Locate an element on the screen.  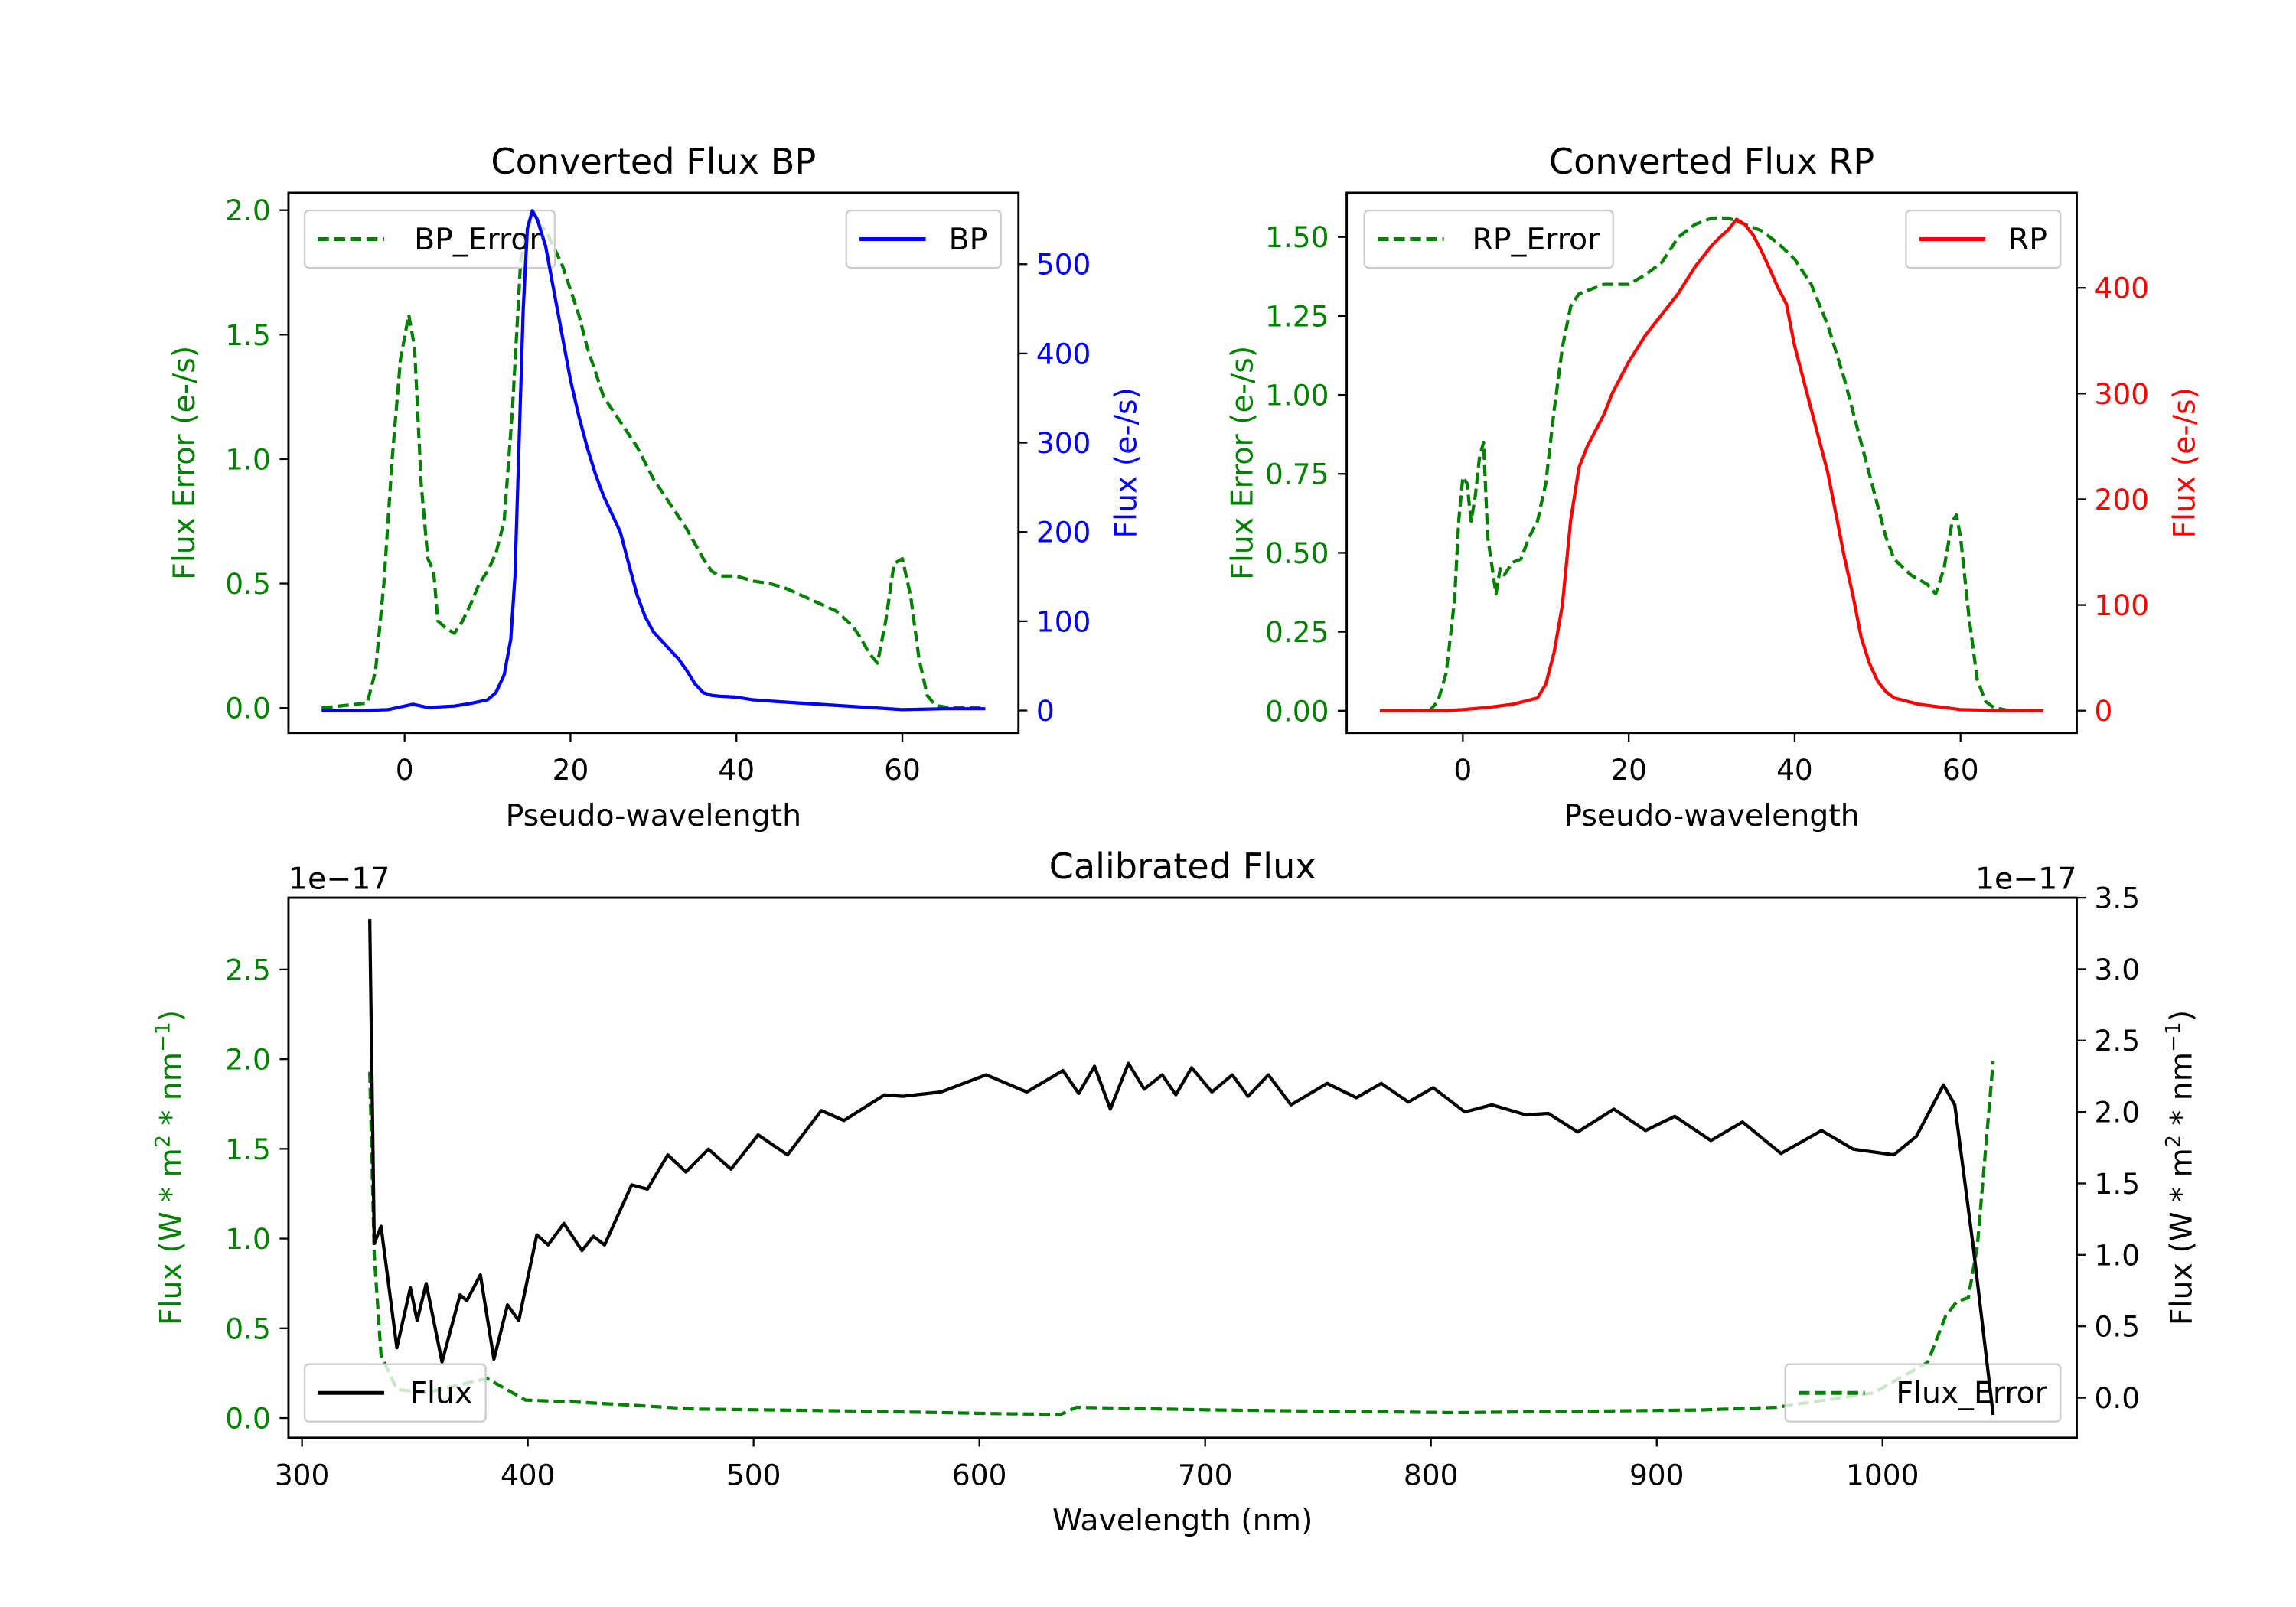
legend-label: RP is located at coordinates (2027, 239).